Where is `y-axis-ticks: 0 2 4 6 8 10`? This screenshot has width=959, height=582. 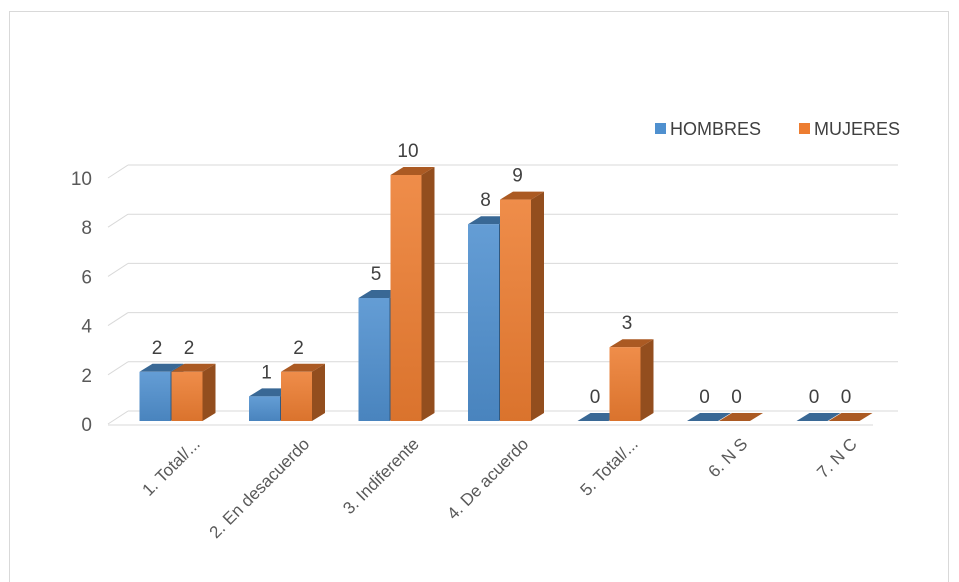 y-axis-ticks: 0 2 4 6 8 10 is located at coordinates (82, 302).